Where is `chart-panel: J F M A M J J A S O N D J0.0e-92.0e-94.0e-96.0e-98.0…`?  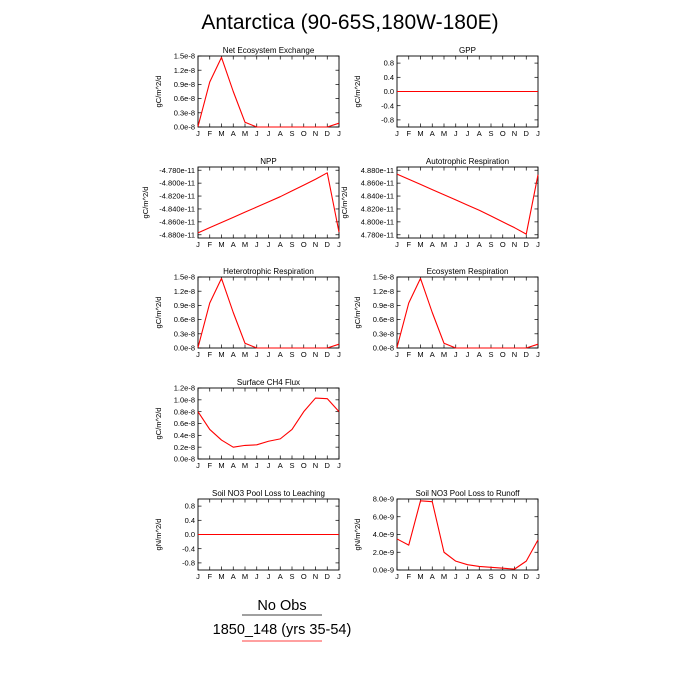 chart-panel: J F M A M J J A S O N D J0.0e-92.0e-94.0e-96.0e-98.0… is located at coordinates (446, 535).